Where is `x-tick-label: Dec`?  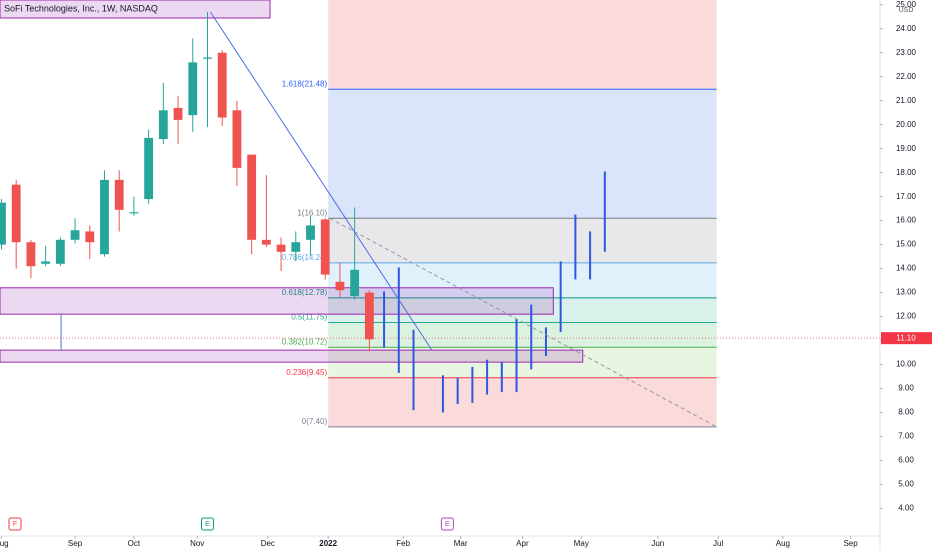
x-tick-label: Dec is located at coordinates (268, 543).